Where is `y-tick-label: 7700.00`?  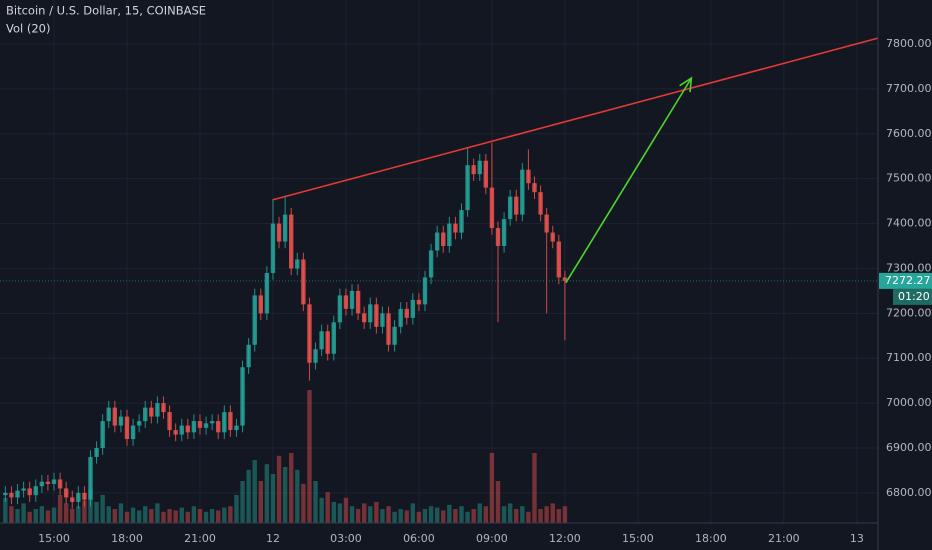 y-tick-label: 7700.00 is located at coordinates (909, 88).